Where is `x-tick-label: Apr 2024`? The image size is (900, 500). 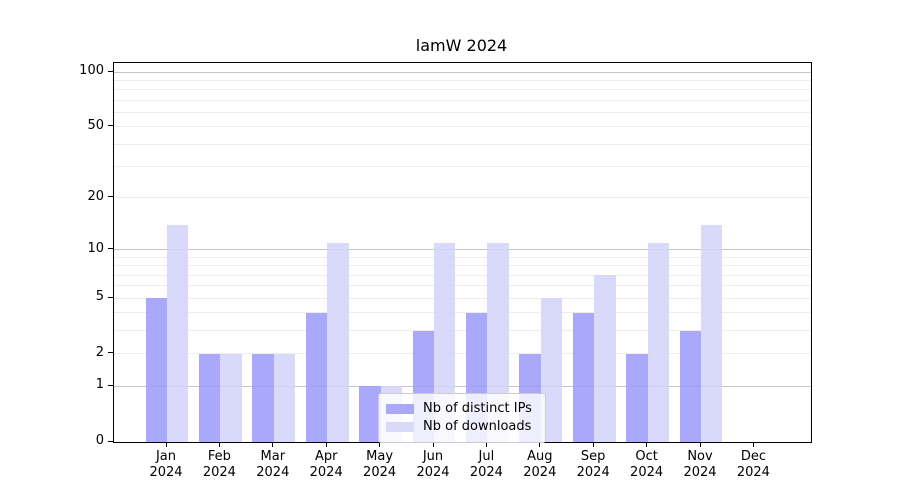
x-tick-label: Apr 2024 is located at coordinates (326, 464).